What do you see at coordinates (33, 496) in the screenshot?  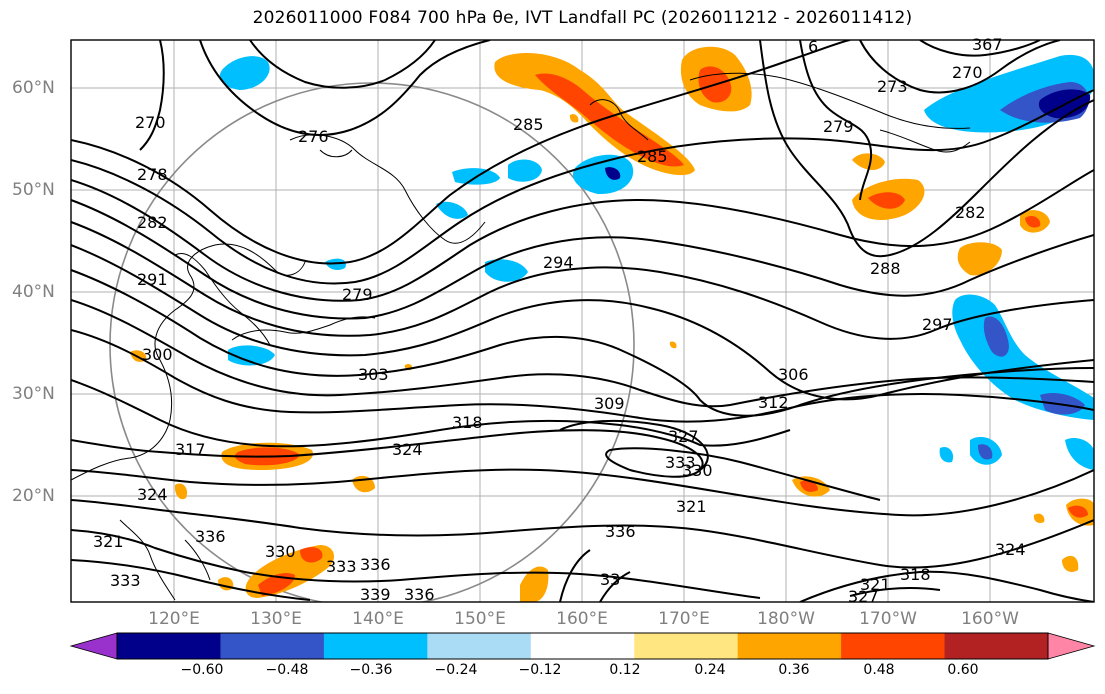 I see `lat-label: 20°N` at bounding box center [33, 496].